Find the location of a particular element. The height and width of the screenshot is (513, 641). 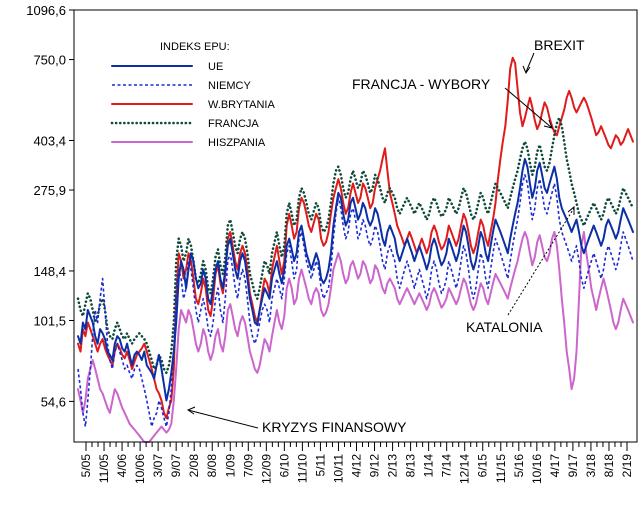

x-tick-label: 10/11 is located at coordinates (339, 468).